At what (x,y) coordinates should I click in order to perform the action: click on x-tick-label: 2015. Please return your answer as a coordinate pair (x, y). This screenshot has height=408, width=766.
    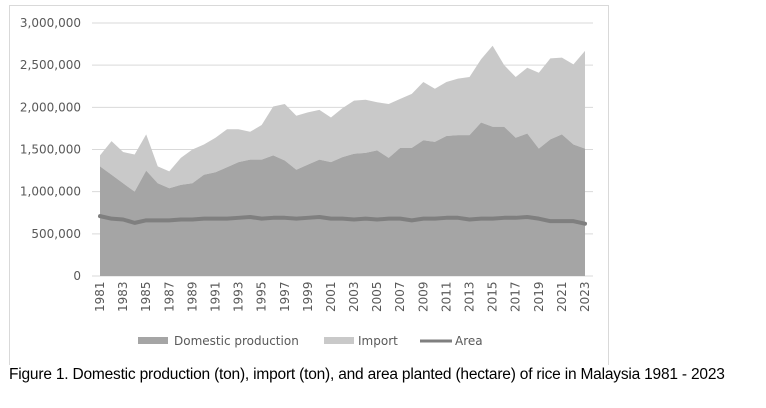
    Looking at the image, I should click on (493, 296).